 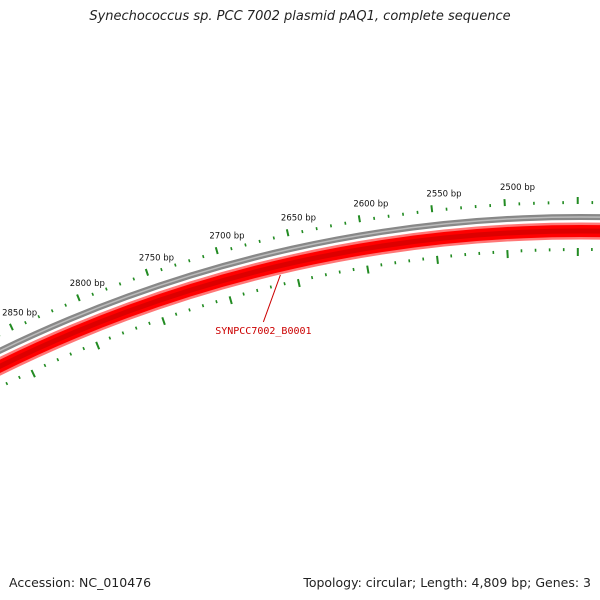 What do you see at coordinates (80, 582) in the screenshot?
I see `accession-text: Accession: NC_010476` at bounding box center [80, 582].